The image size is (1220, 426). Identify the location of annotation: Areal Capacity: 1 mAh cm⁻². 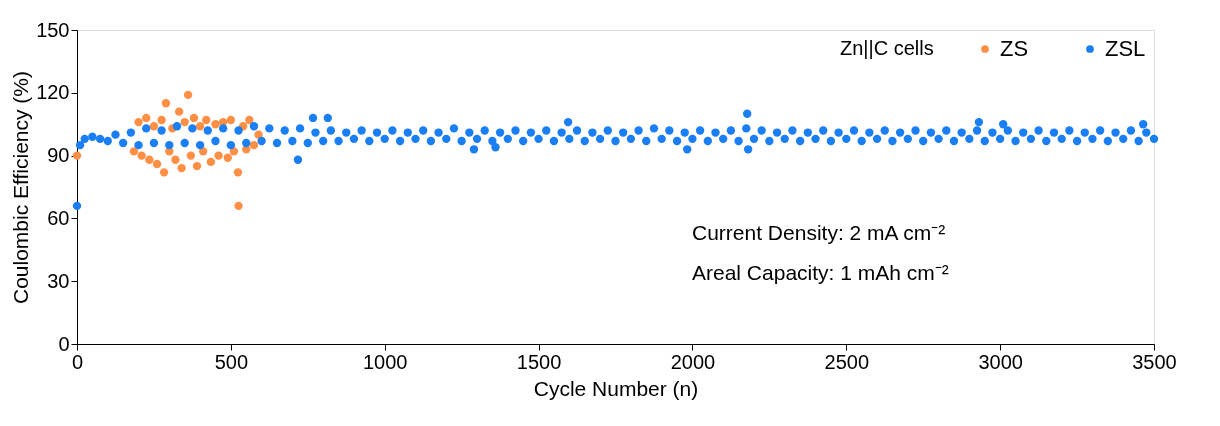
(820, 272).